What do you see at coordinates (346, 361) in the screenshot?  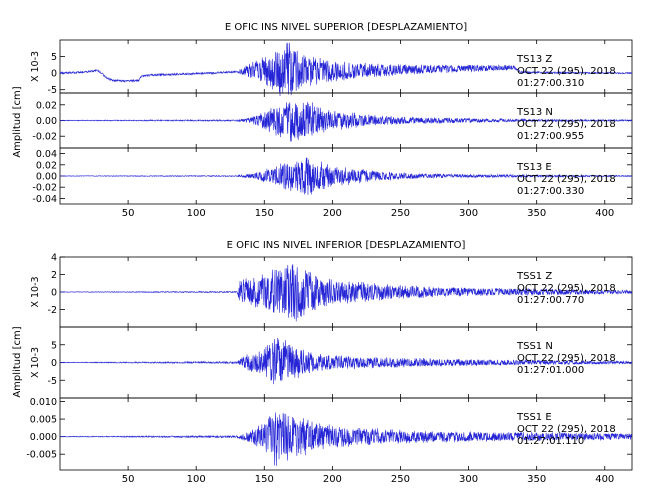 I see `waveform-tss1-n` at bounding box center [346, 361].